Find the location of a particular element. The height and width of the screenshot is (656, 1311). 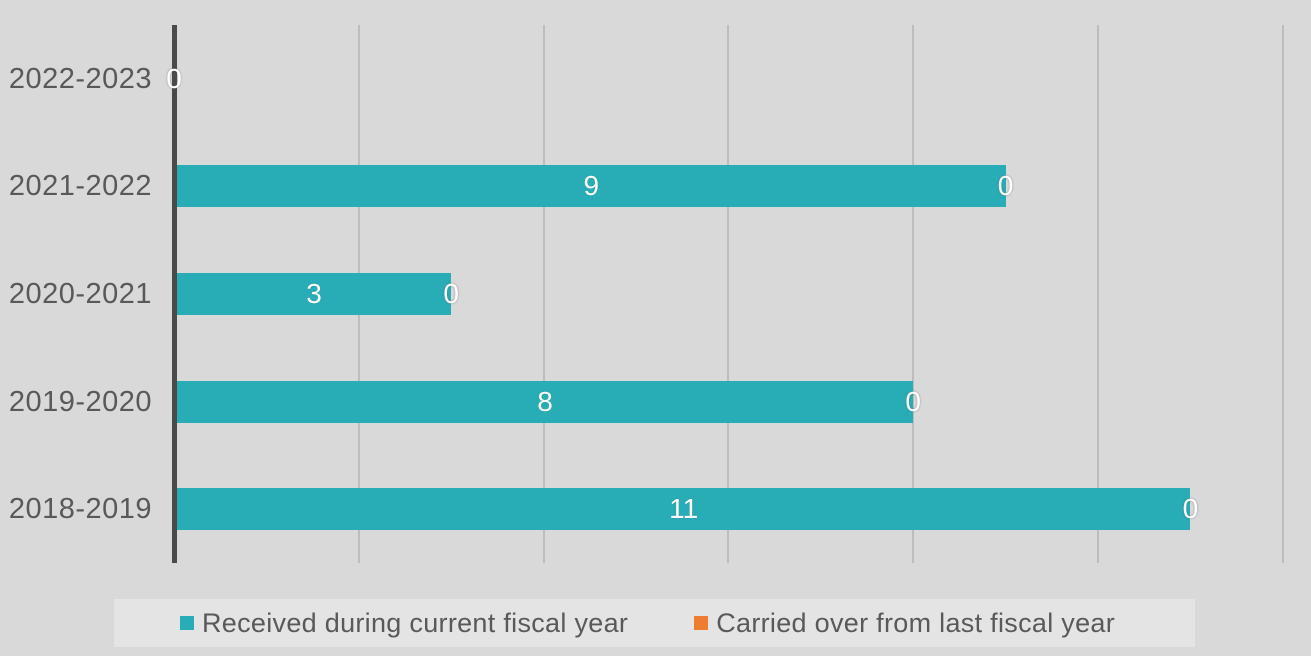

bar-value-label: 3 is located at coordinates (314, 293).